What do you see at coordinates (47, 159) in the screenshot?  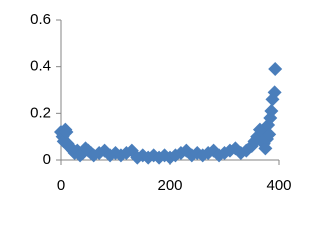 I see `y-tick-label: 0` at bounding box center [47, 159].